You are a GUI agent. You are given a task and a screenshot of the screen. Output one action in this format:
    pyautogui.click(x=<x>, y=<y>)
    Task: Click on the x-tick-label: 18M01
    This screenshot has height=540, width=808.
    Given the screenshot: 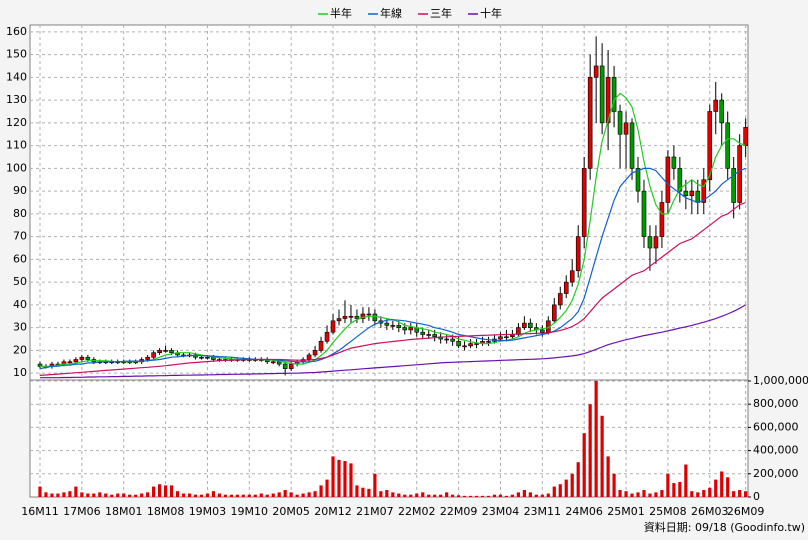 What is the action you would take?
    pyautogui.click(x=124, y=511)
    